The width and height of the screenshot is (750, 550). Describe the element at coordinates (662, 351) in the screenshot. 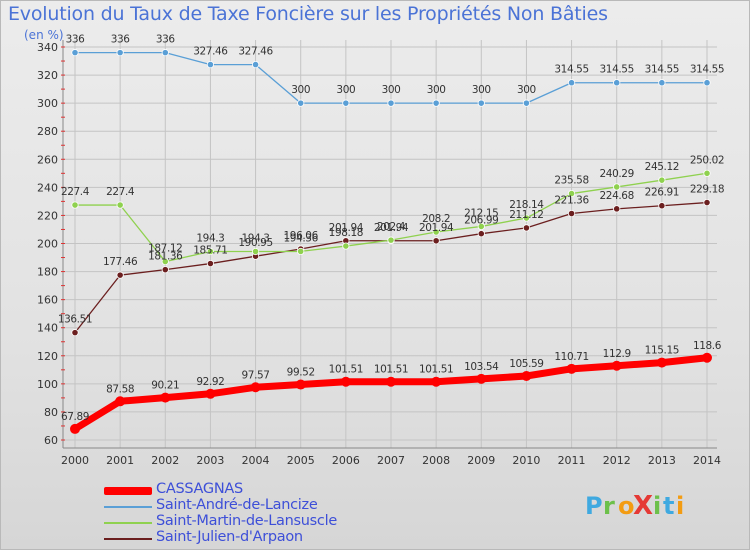

I see `data-label-cassagnas: 115.15` at that location.